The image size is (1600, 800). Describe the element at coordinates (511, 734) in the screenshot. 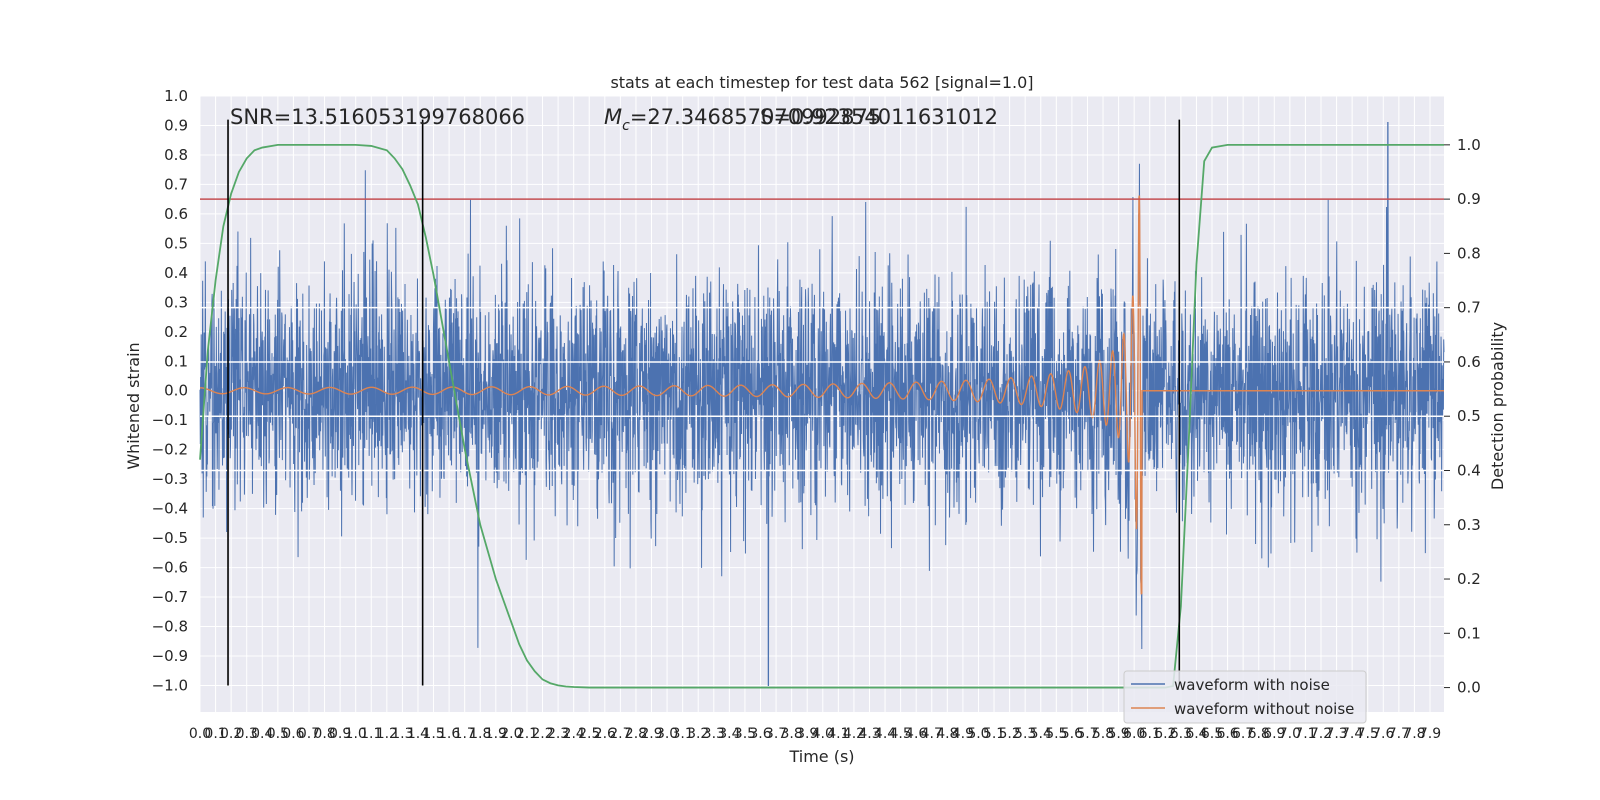

I see `x-tick-label: 2.0` at that location.